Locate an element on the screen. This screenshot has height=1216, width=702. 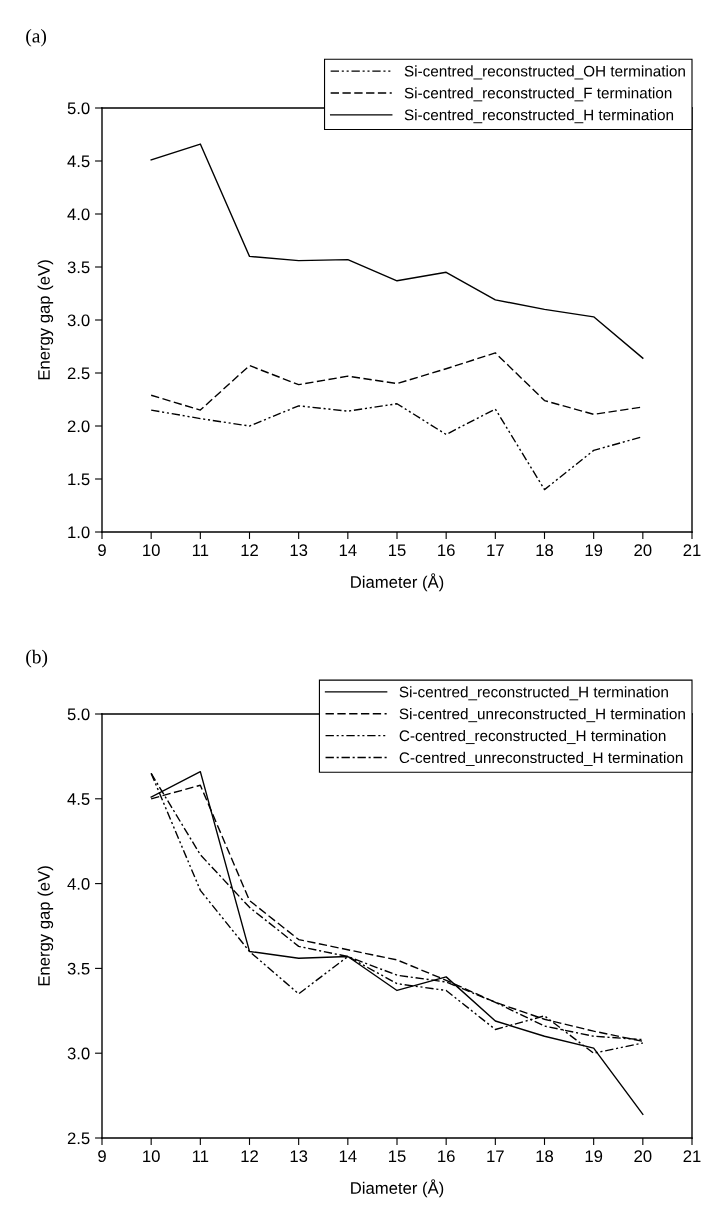
legend-label: Si-centred_unreconstructed_H termination is located at coordinates (542, 715).